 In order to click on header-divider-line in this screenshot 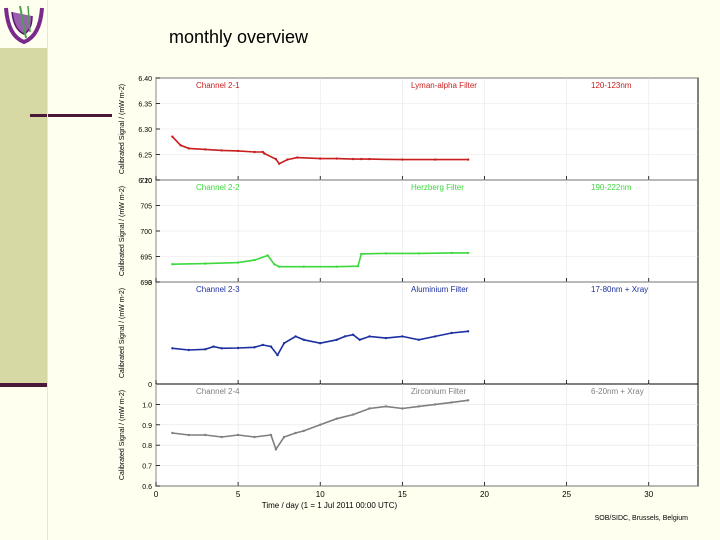, I will do `click(71, 115)`.